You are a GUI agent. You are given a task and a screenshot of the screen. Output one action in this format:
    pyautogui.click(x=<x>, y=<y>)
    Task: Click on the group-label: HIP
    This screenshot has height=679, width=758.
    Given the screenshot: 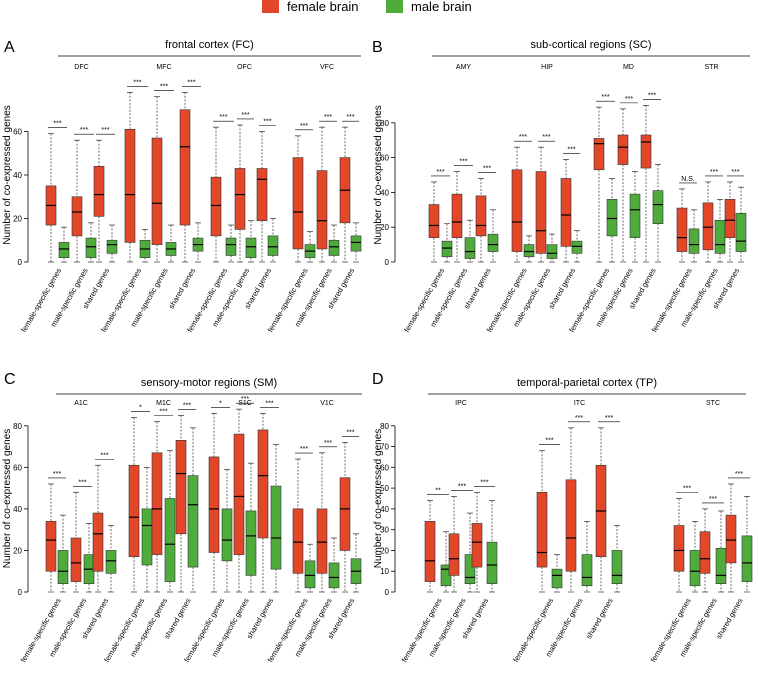 What is the action you would take?
    pyautogui.click(x=547, y=67)
    